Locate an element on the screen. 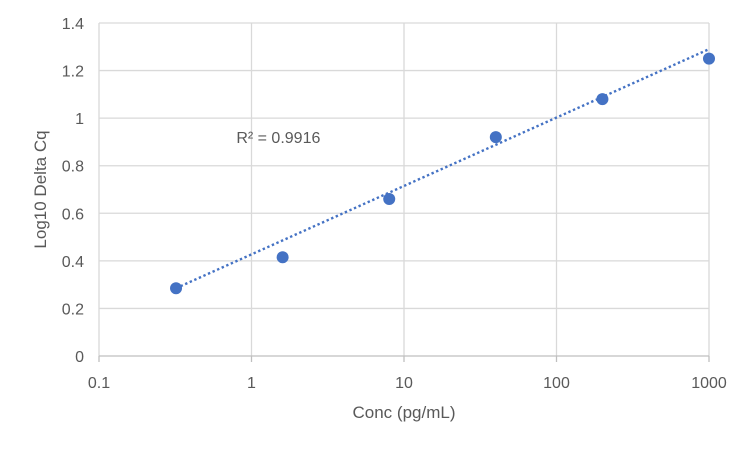 This screenshot has width=750, height=450. y-tick-label: 1 is located at coordinates (79, 119).